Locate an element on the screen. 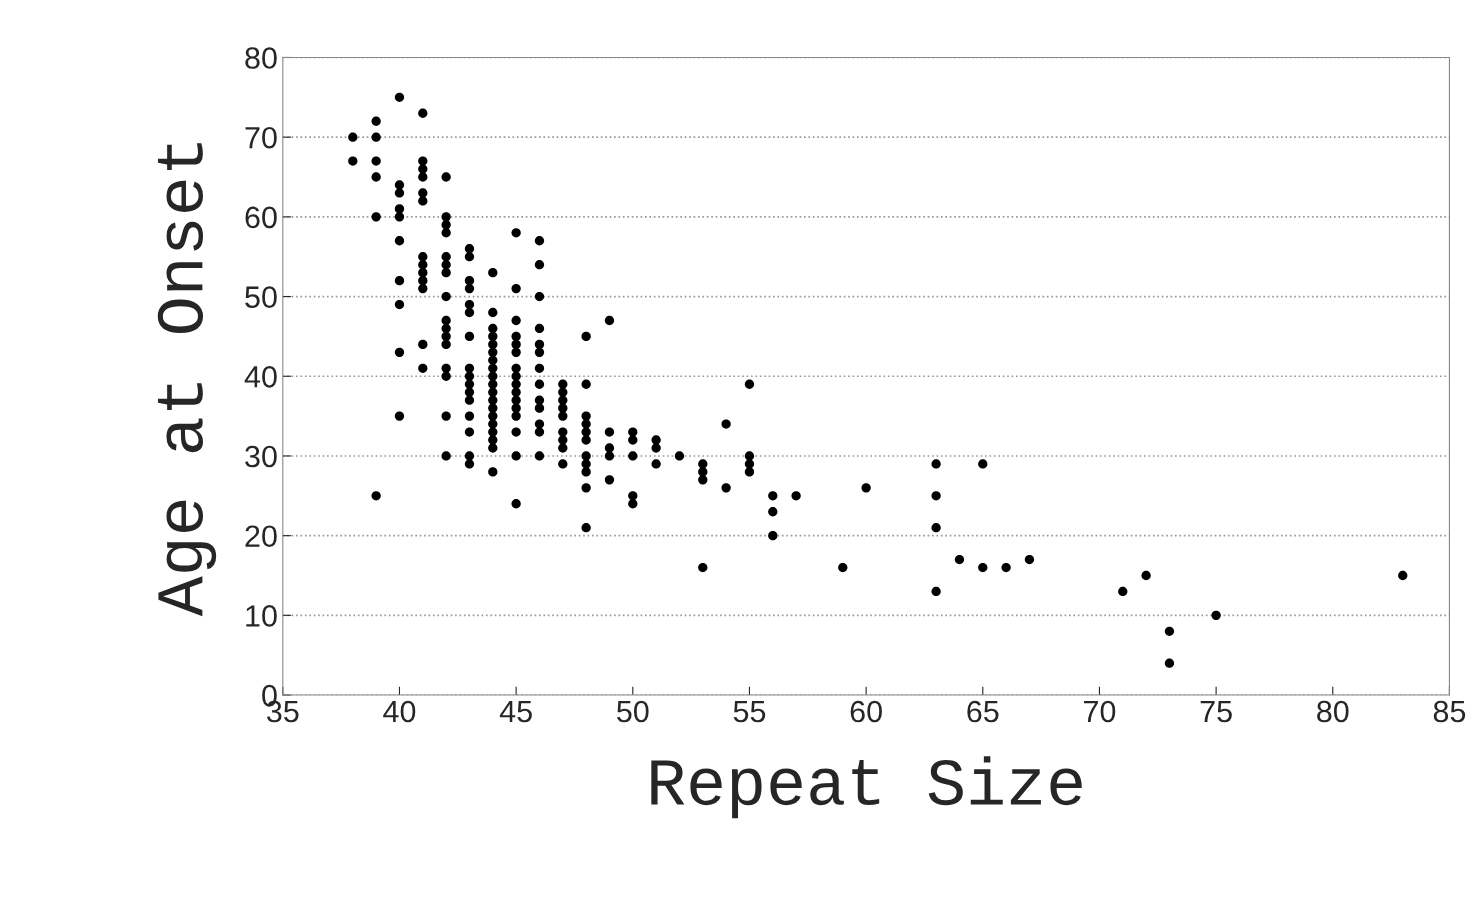 This screenshot has height=898, width=1473. y-tick-label: 60 is located at coordinates (261, 217).